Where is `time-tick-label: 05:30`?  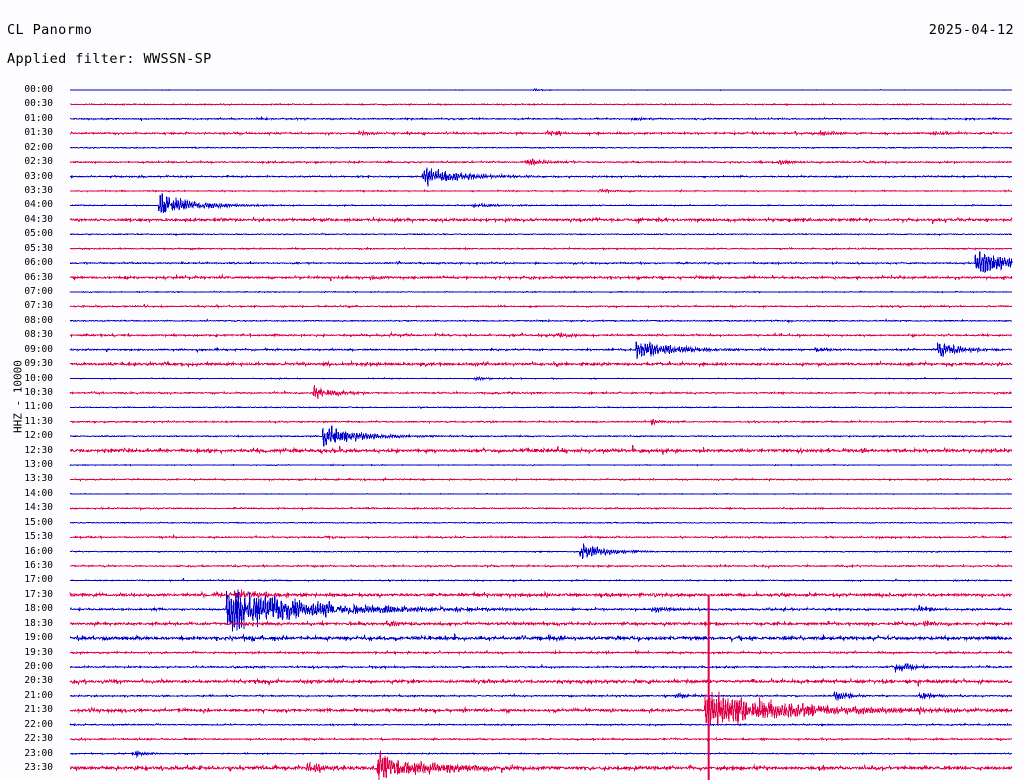 time-tick-label: 05:30 is located at coordinates (38, 248).